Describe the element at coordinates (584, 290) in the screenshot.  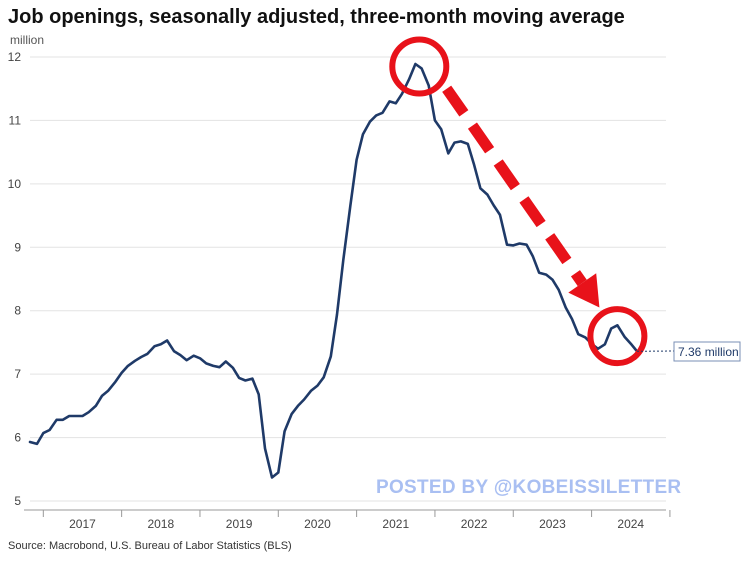
I see `trend-arrow-head` at that location.